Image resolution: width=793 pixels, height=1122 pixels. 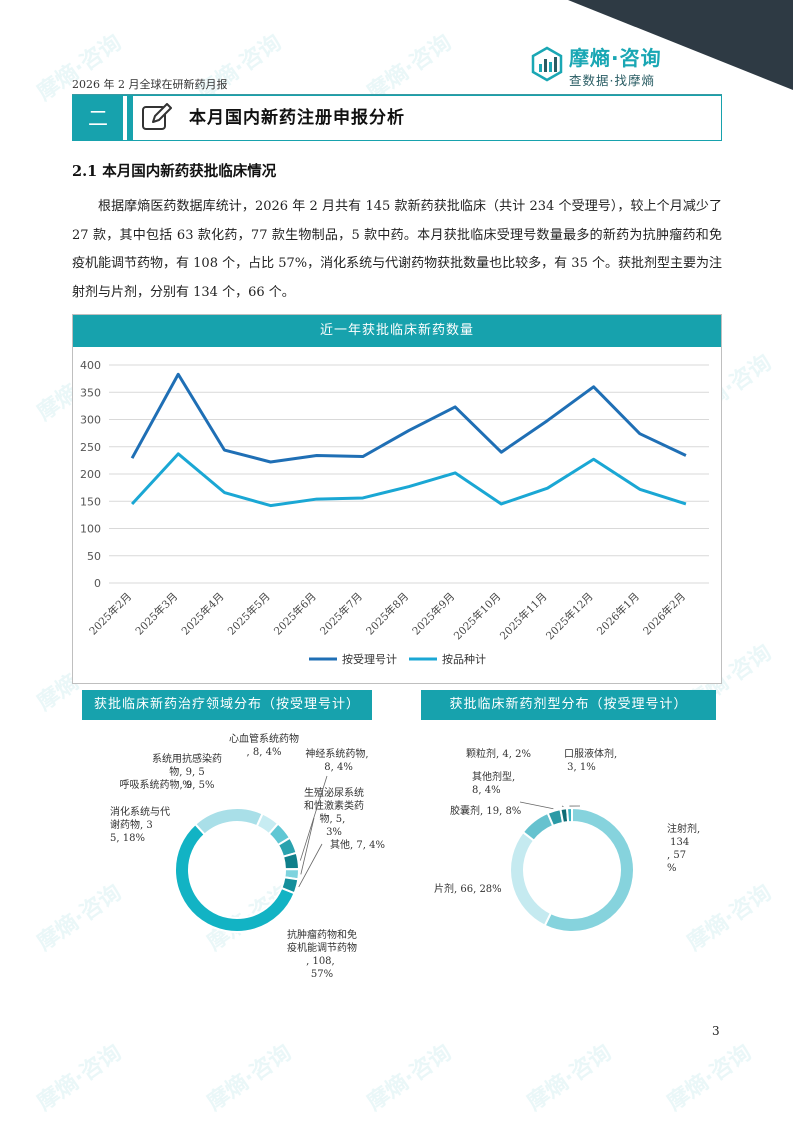 What do you see at coordinates (264, 745) in the screenshot?
I see `slice-label: 心血管系统药物, 8, 4%` at bounding box center [264, 745].